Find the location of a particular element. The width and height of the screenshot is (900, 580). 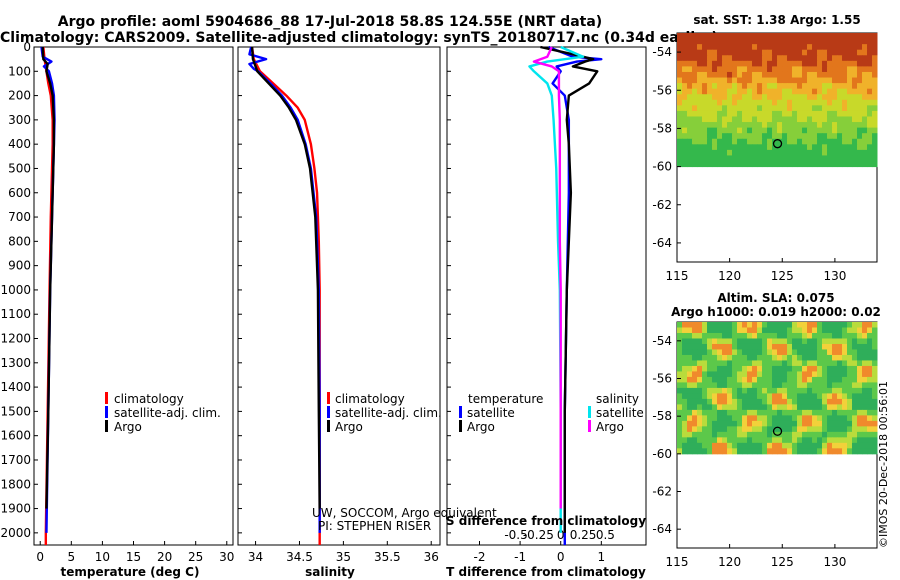

difference-xtick-label: -1 is located at coordinates (520, 557).